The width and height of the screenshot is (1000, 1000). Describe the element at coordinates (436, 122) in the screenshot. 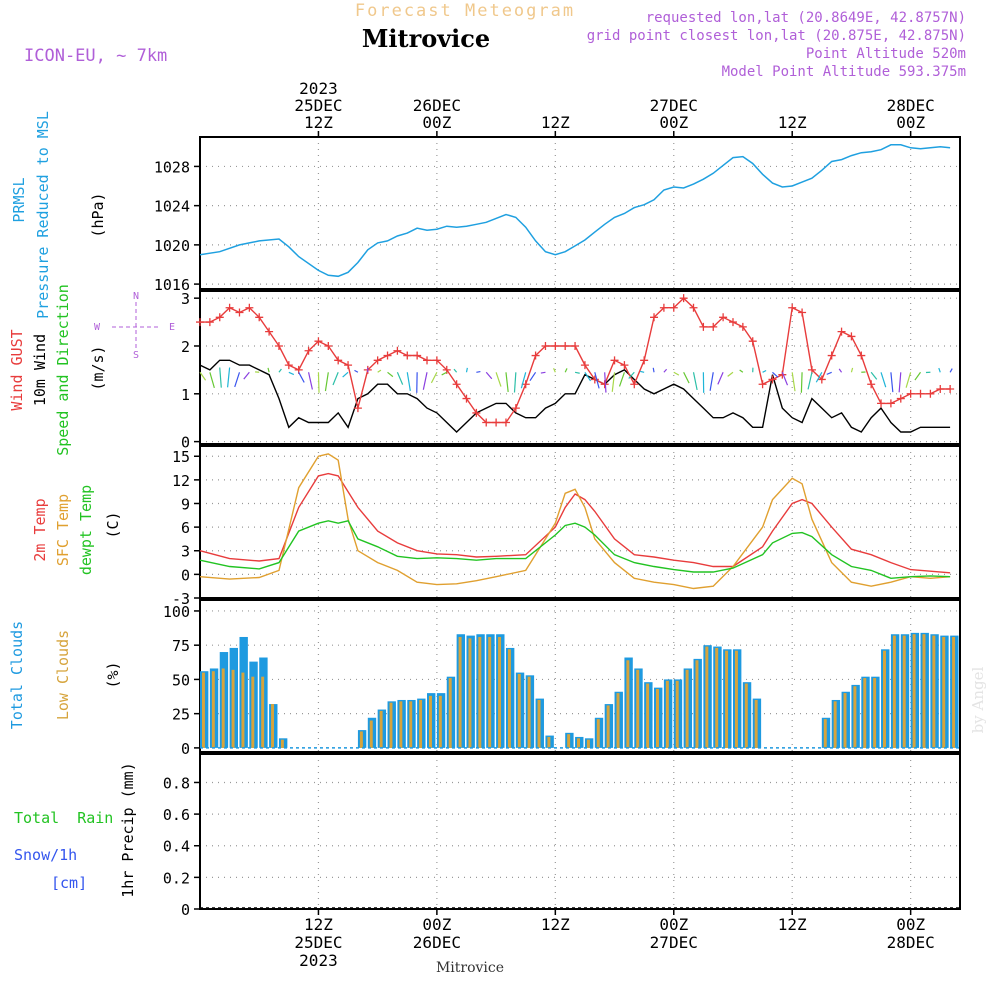

I see `top-time-label-1-1: 00Z` at that location.